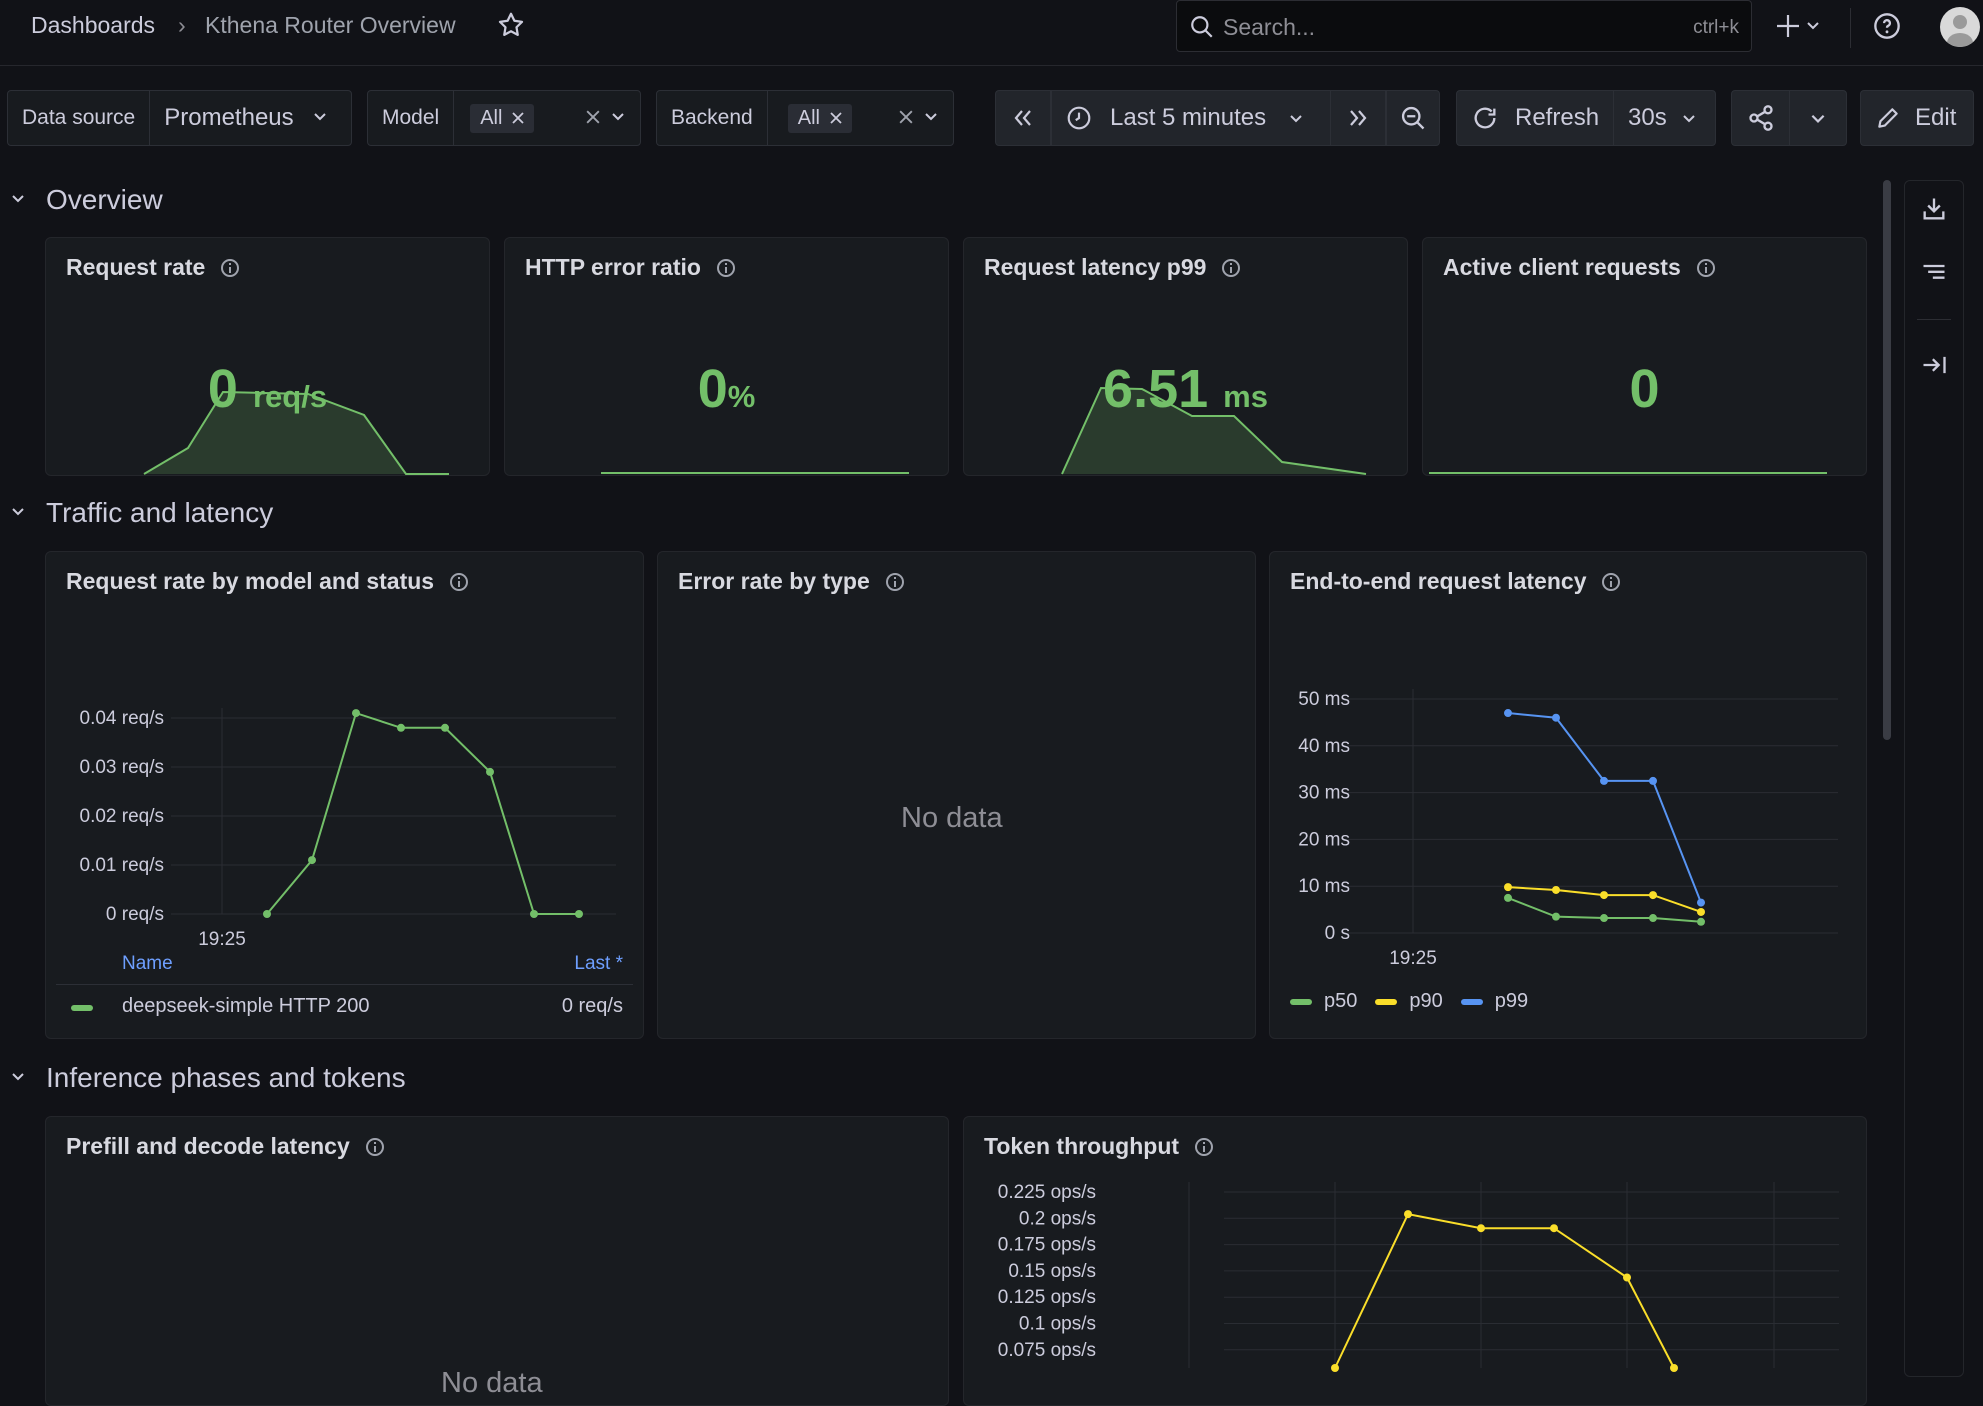 Image resolution: width=1983 pixels, height=1406 pixels. I want to click on breadcrumb-dashboards: Dashboards, so click(93, 25).